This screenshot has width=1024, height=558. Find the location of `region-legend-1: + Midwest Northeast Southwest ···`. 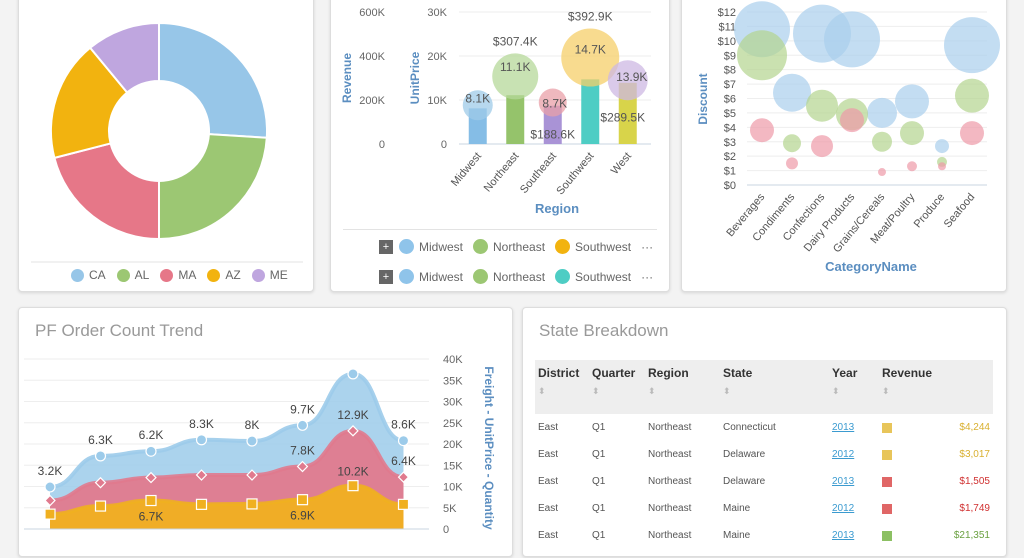

region-legend-1: + Midwest Northeast Southwest ··· is located at coordinates (516, 246).